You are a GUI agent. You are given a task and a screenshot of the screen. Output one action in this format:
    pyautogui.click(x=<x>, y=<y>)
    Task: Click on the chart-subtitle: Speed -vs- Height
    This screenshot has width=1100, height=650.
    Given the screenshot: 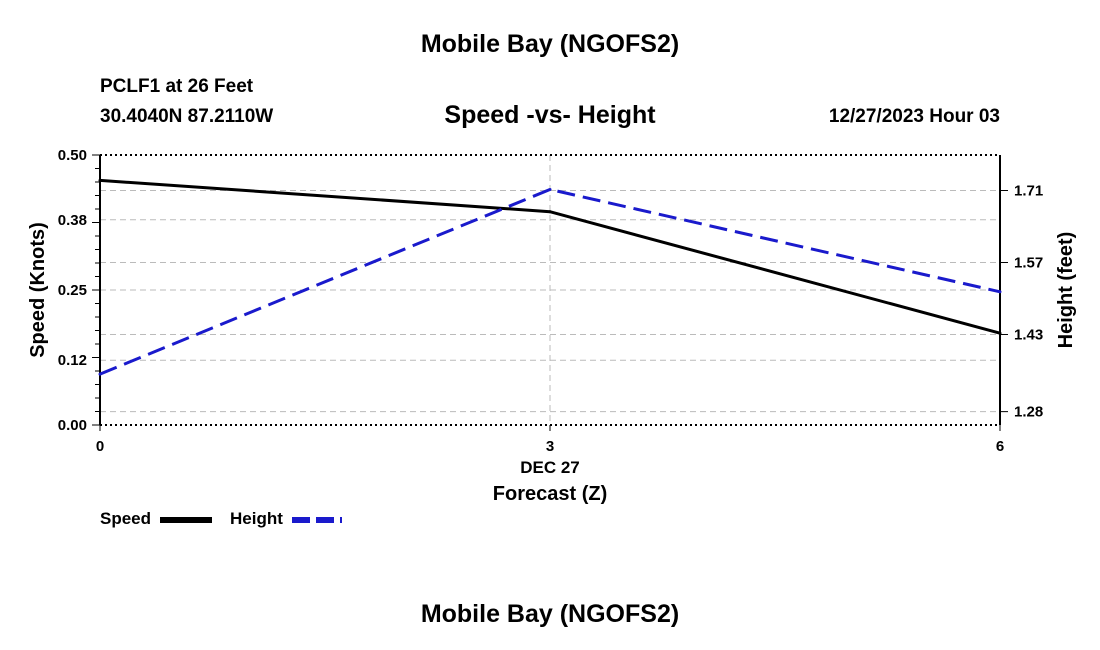 What is the action you would take?
    pyautogui.click(x=550, y=115)
    